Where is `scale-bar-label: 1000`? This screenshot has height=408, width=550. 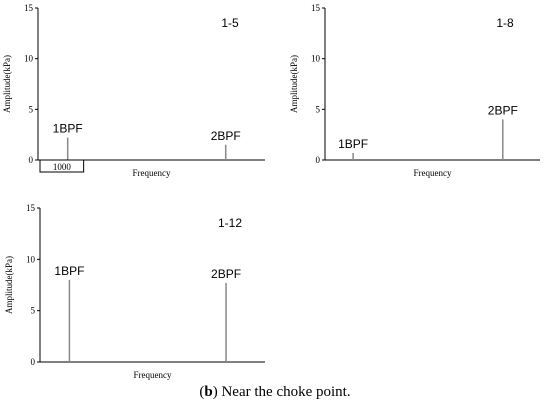
scale-bar-label: 1000 is located at coordinates (62, 167).